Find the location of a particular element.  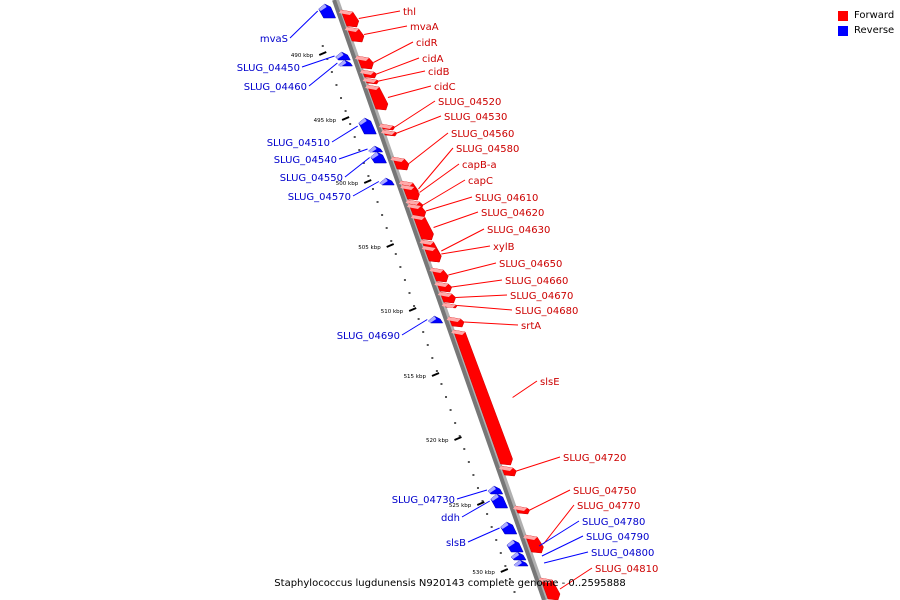

gene-slsb is located at coordinates (509, 528).